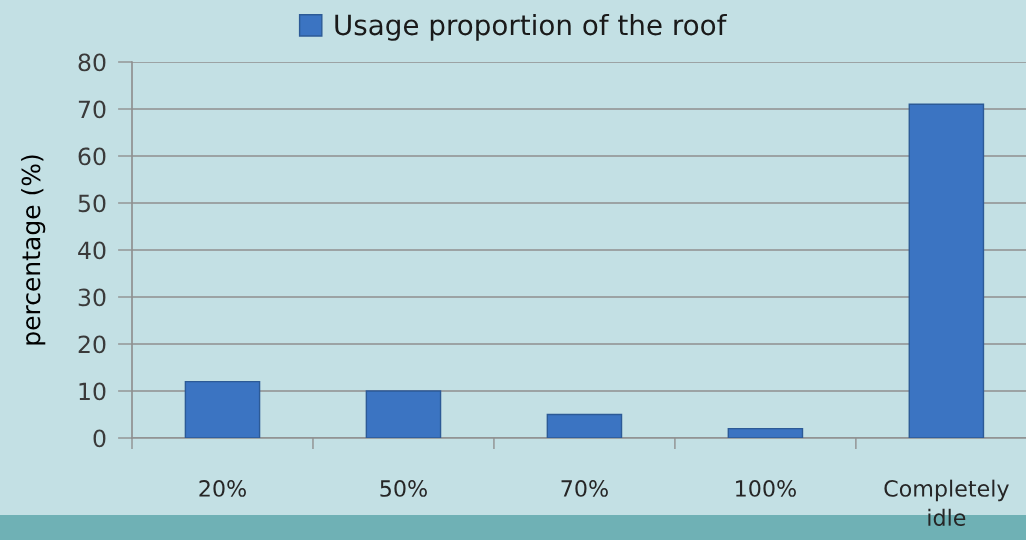 This screenshot has height=540, width=1026. I want to click on y-tick-label: 70, so click(92, 109).